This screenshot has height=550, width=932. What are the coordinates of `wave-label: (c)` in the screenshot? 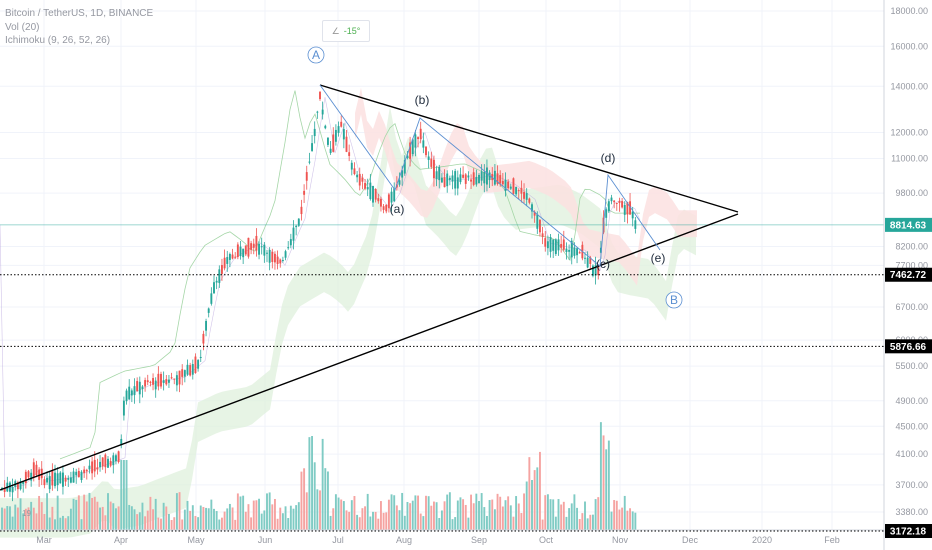 It's located at (603, 264).